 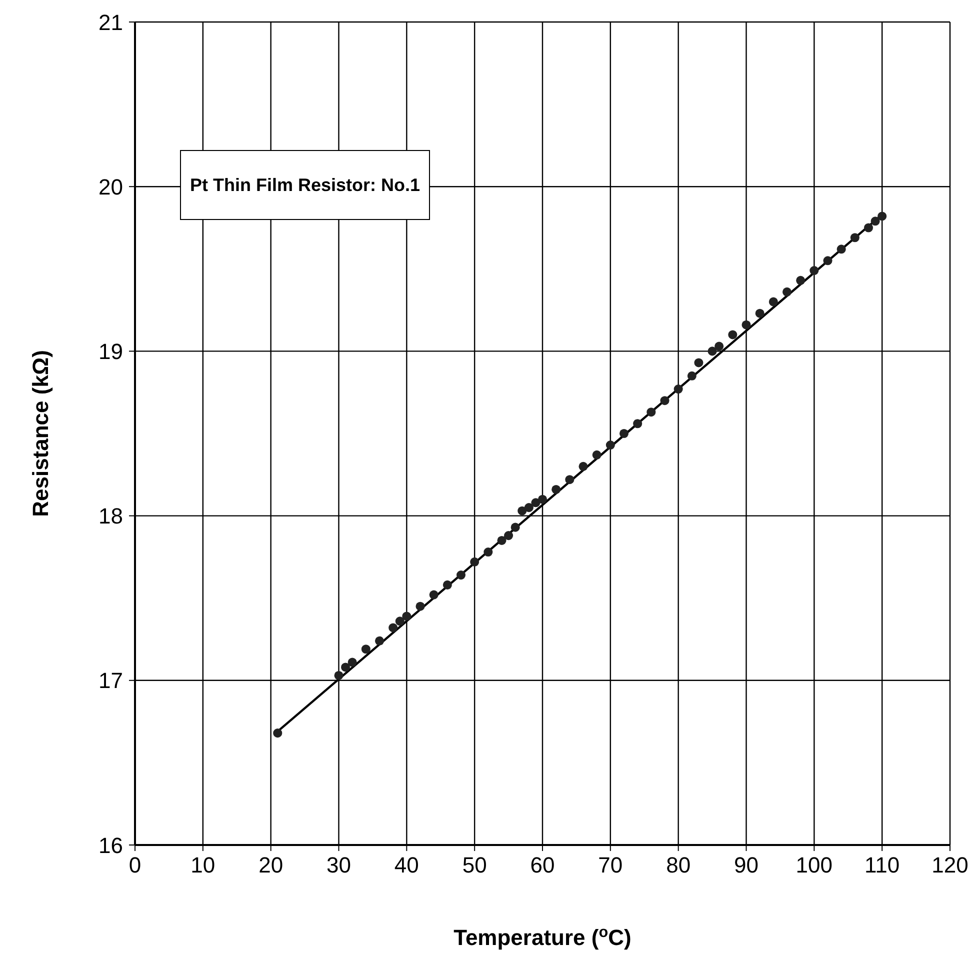 I want to click on y-tick-label: 18, so click(x=110, y=516).